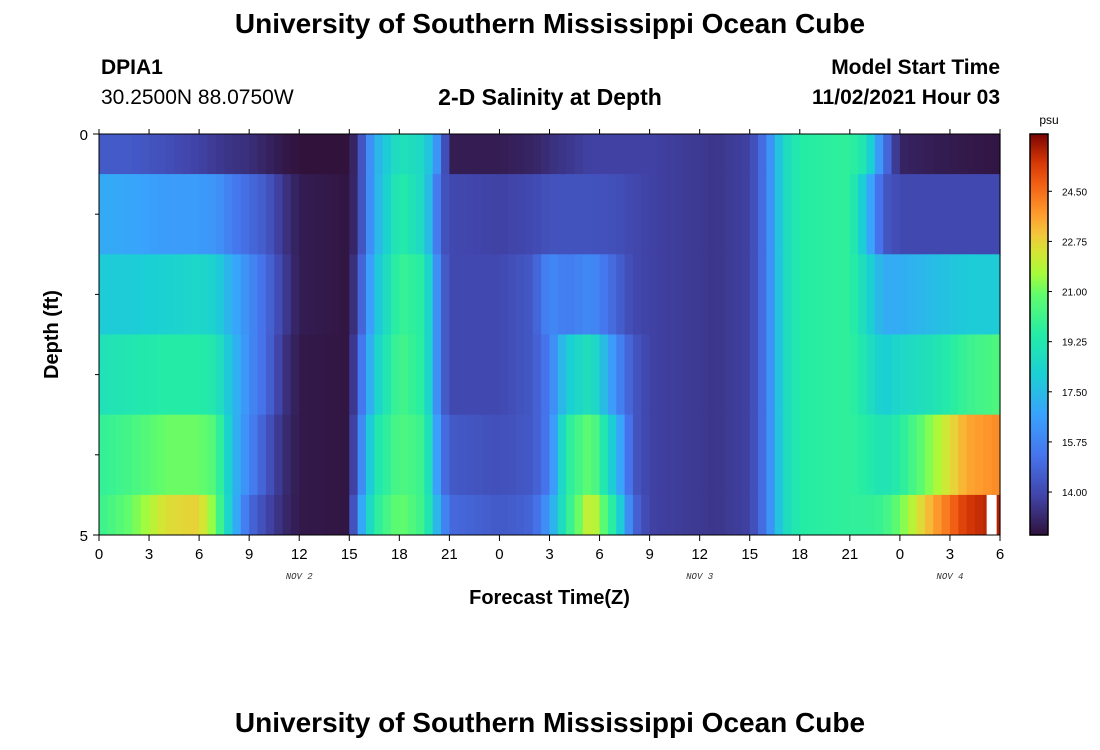 This screenshot has height=750, width=1100. Describe the element at coordinates (99, 554) in the screenshot. I see `x-tick-label: 0` at that location.